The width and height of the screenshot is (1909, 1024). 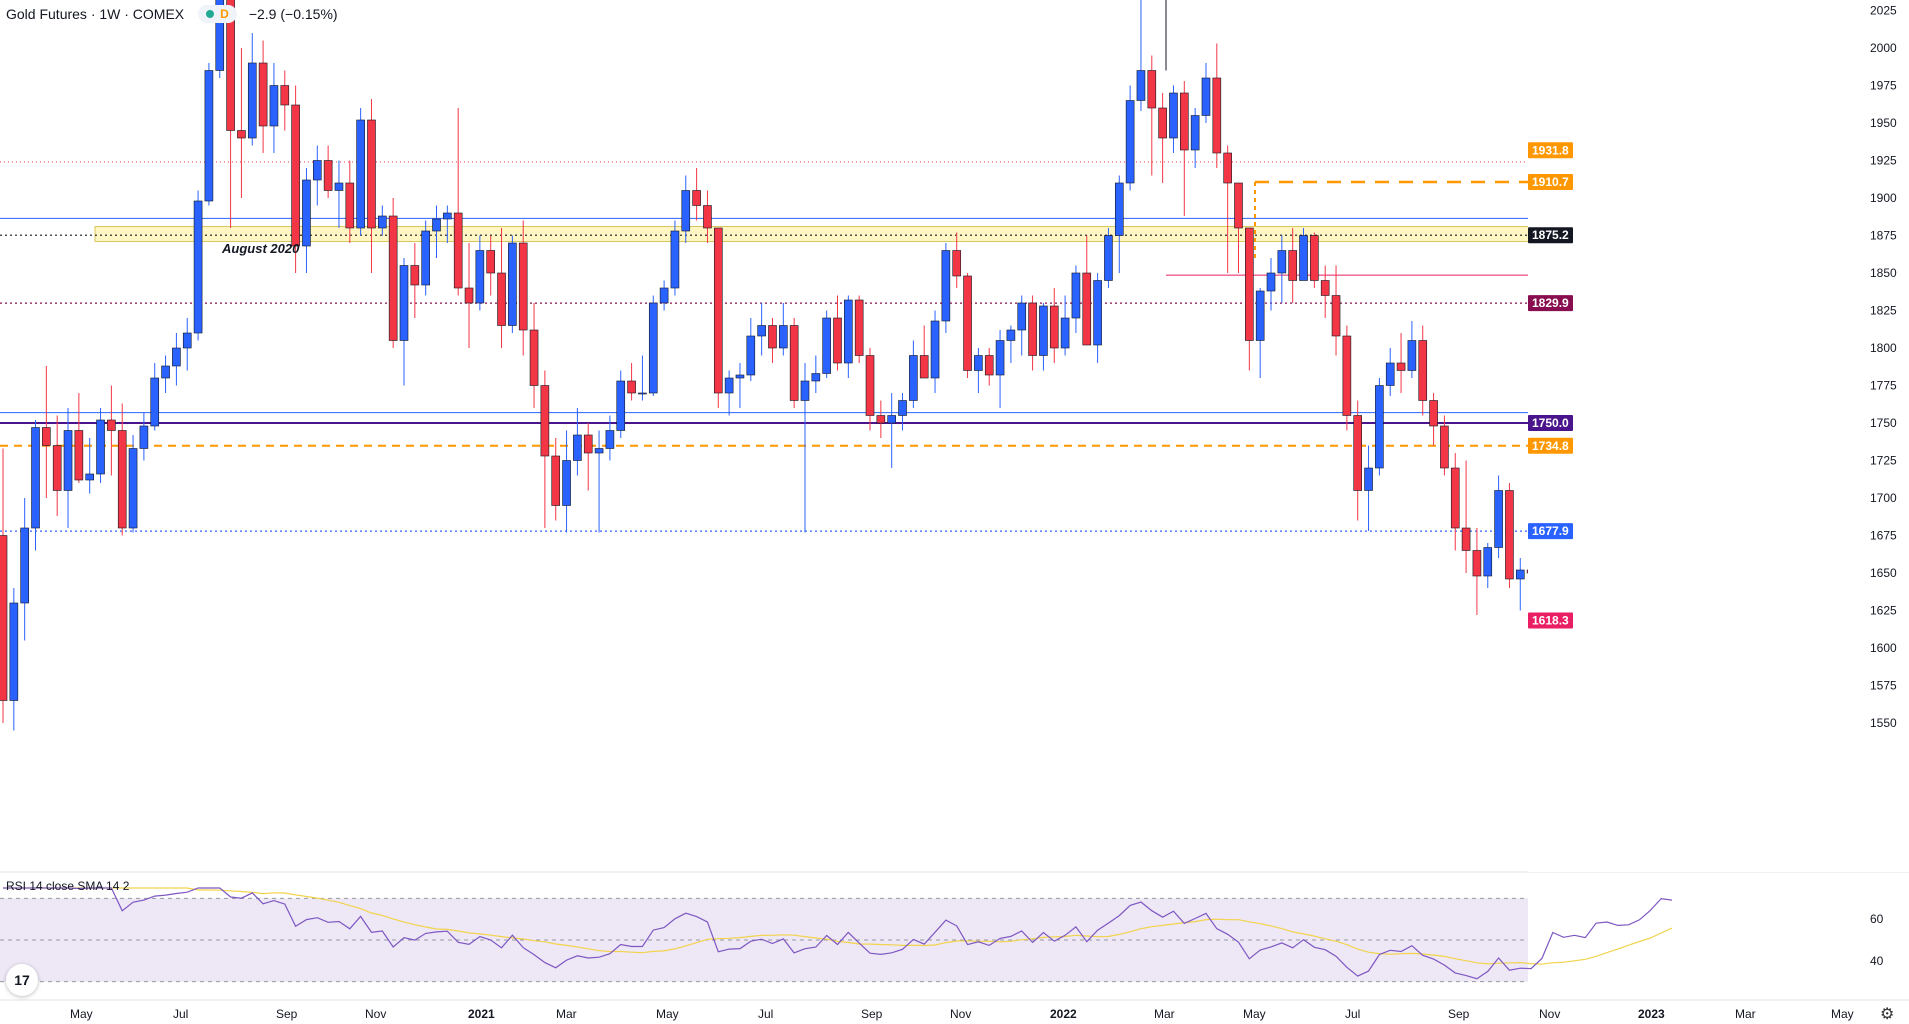 What do you see at coordinates (1883, 348) in the screenshot?
I see `price-tick-label: 1800` at bounding box center [1883, 348].